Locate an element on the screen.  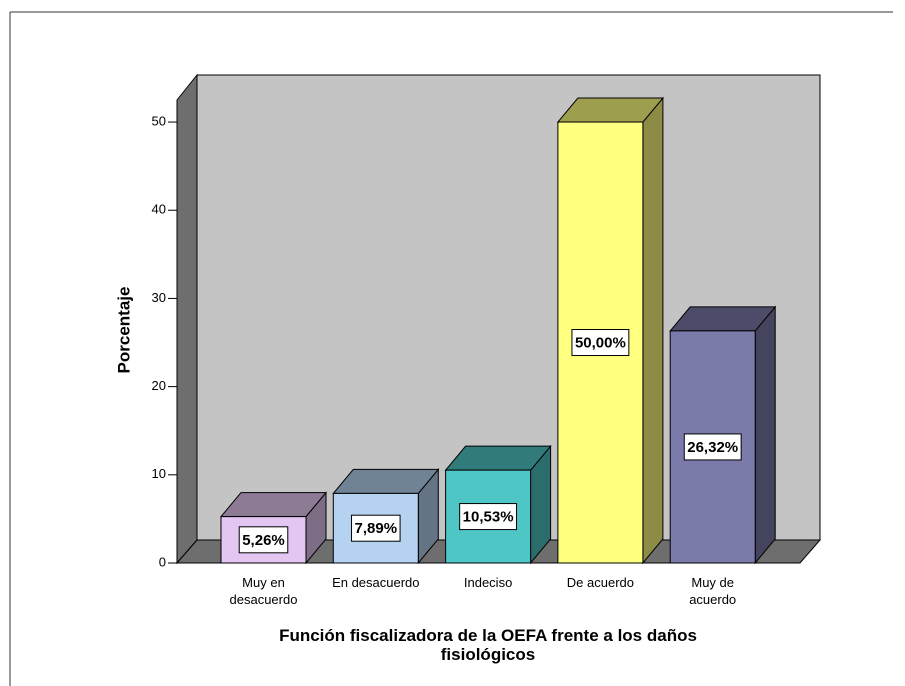
y-tick-label: 0 is located at coordinates (162, 561).